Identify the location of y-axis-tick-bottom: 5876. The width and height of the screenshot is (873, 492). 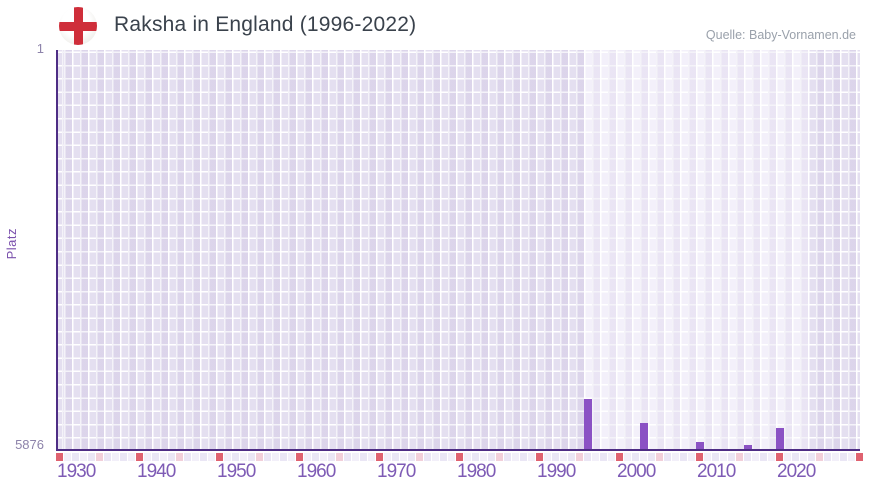
(29, 444).